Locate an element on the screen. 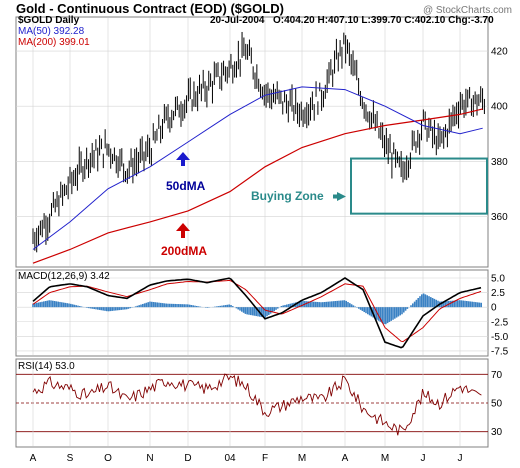 Image resolution: width=520 pixels, height=468 pixels. rsi-legend: RSI(14) 53.0 is located at coordinates (46, 366).